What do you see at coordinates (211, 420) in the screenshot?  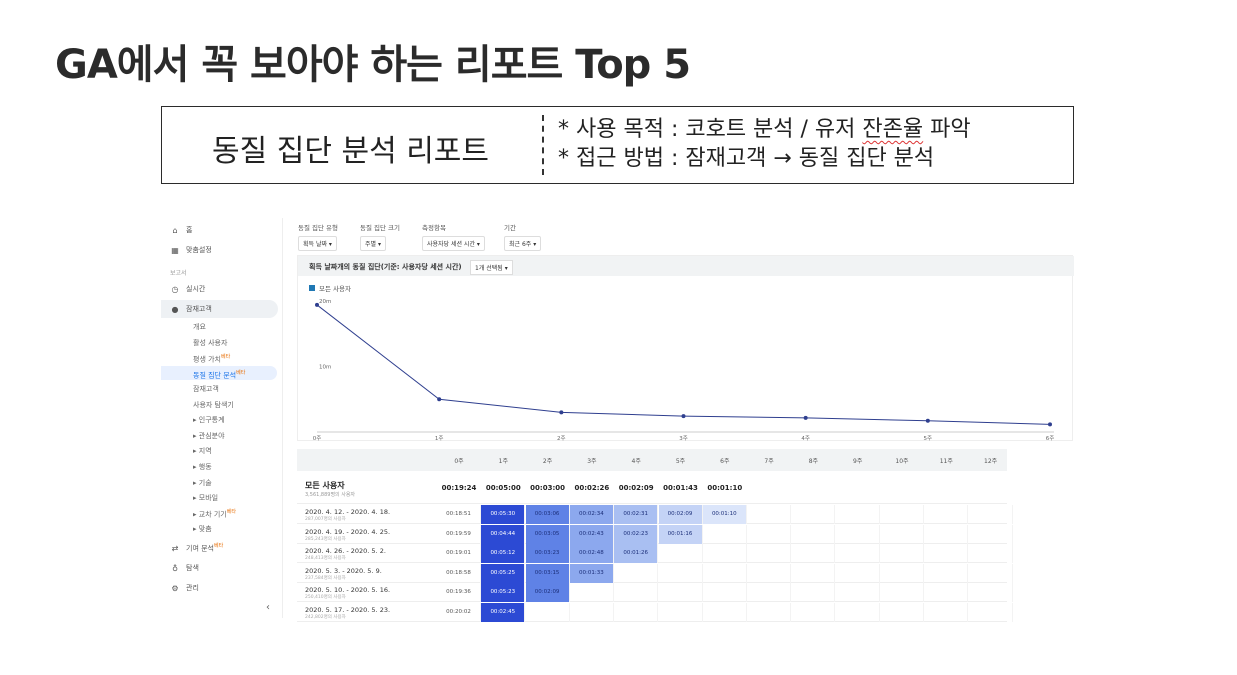 I see `sidebar-label: 인구통계` at bounding box center [211, 420].